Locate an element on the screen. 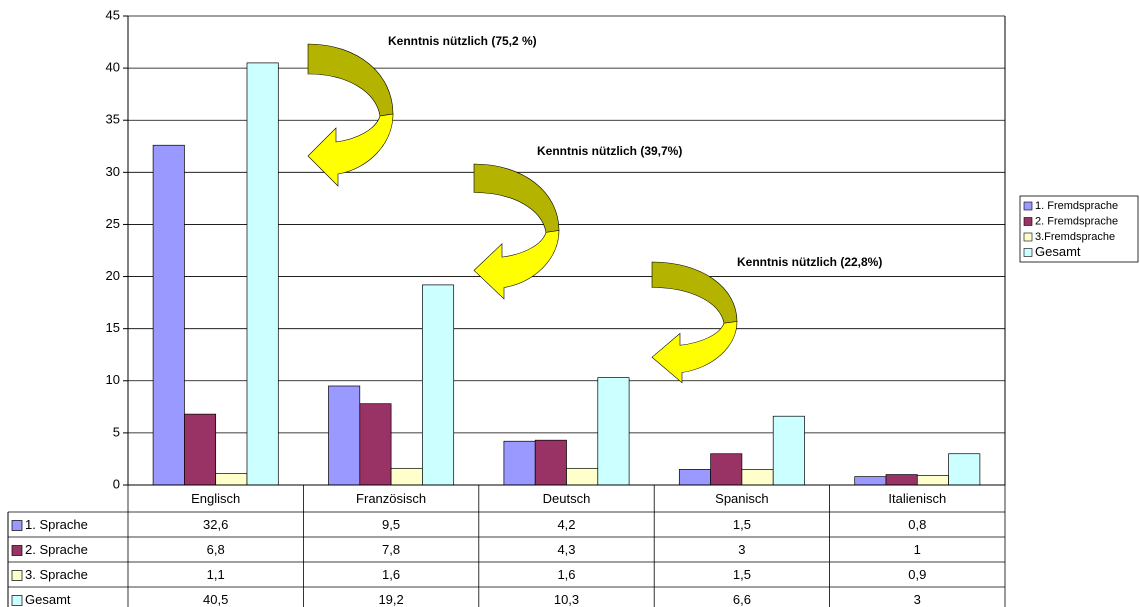 This screenshot has height=607, width=1140. table-cell: 40,5 is located at coordinates (215, 599).